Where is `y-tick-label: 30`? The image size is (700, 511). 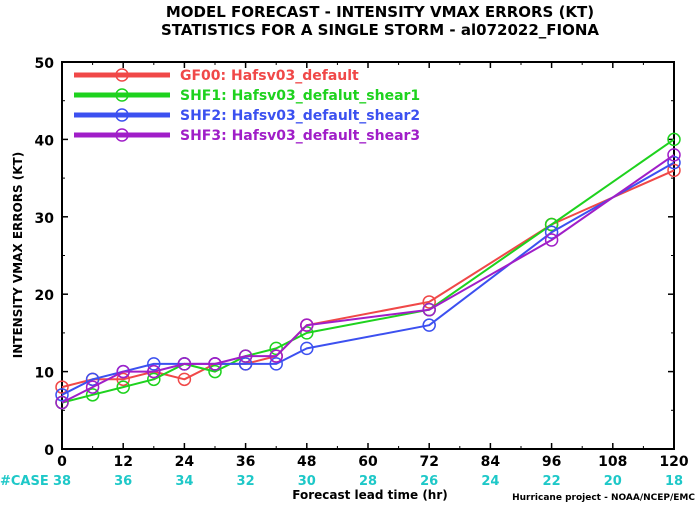 y-tick-label: 30 is located at coordinates (45, 219).